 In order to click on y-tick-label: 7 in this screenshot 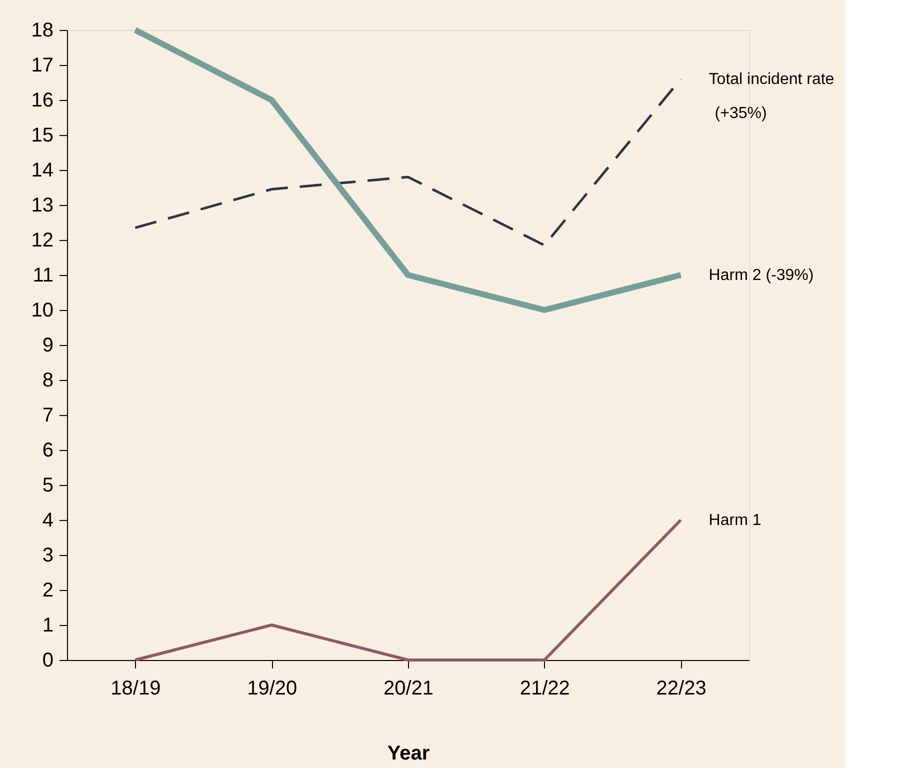, I will do `click(48, 415)`.